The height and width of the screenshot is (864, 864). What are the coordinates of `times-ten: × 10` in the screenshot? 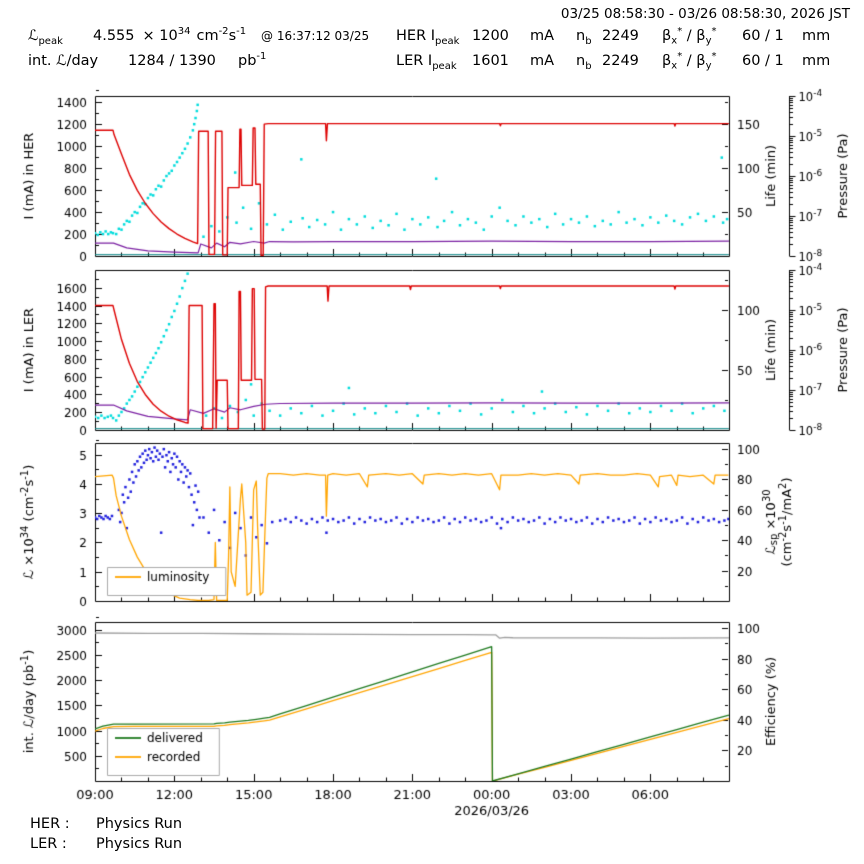 It's located at (160, 35).